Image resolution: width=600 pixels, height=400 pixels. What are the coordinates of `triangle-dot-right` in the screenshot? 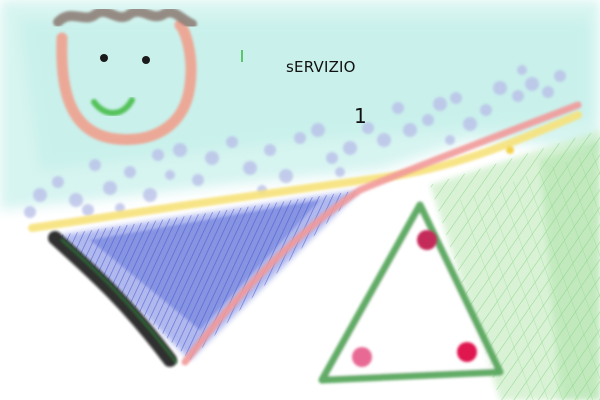 It's located at (467, 352).